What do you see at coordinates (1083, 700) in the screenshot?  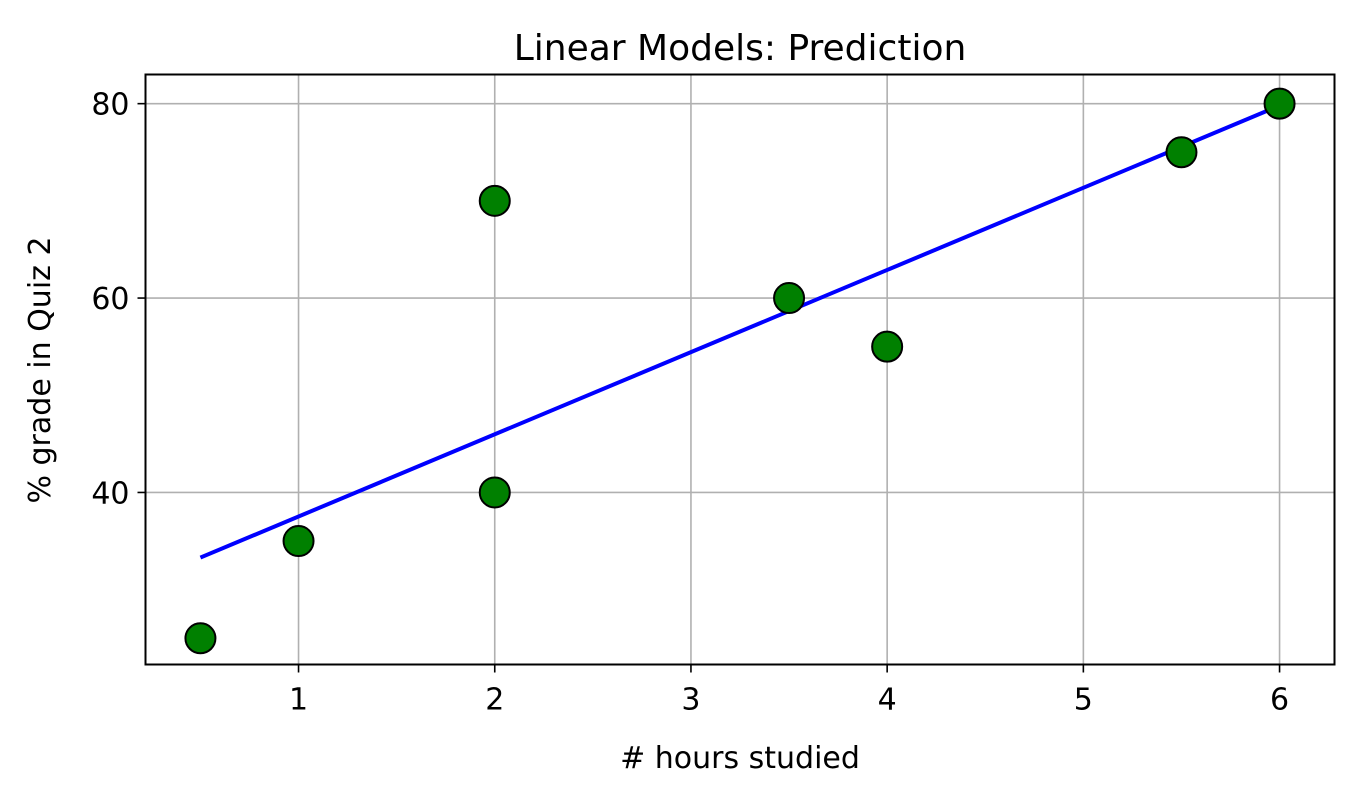 I see `x-tick-label: 5` at bounding box center [1083, 700].